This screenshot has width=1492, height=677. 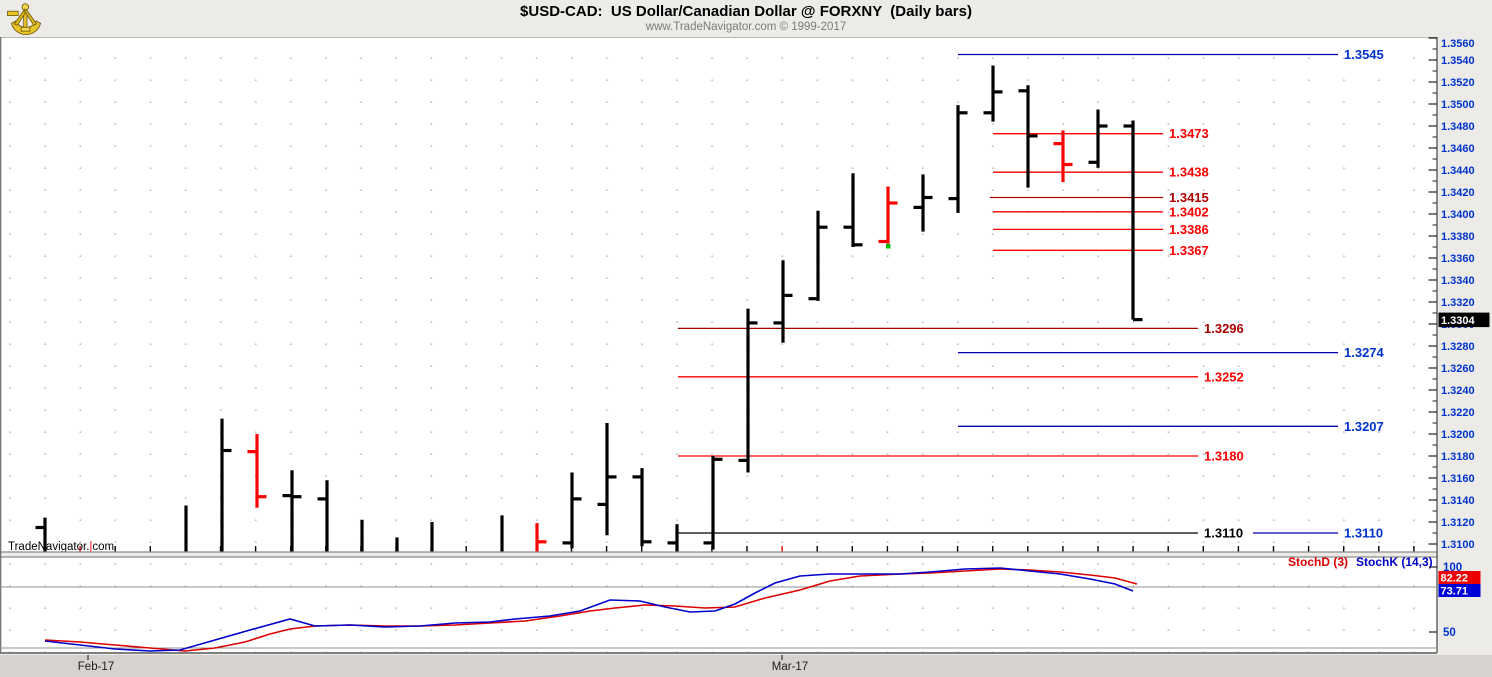 What do you see at coordinates (1458, 457) in the screenshot?
I see `price-axis-label: 1.3180` at bounding box center [1458, 457].